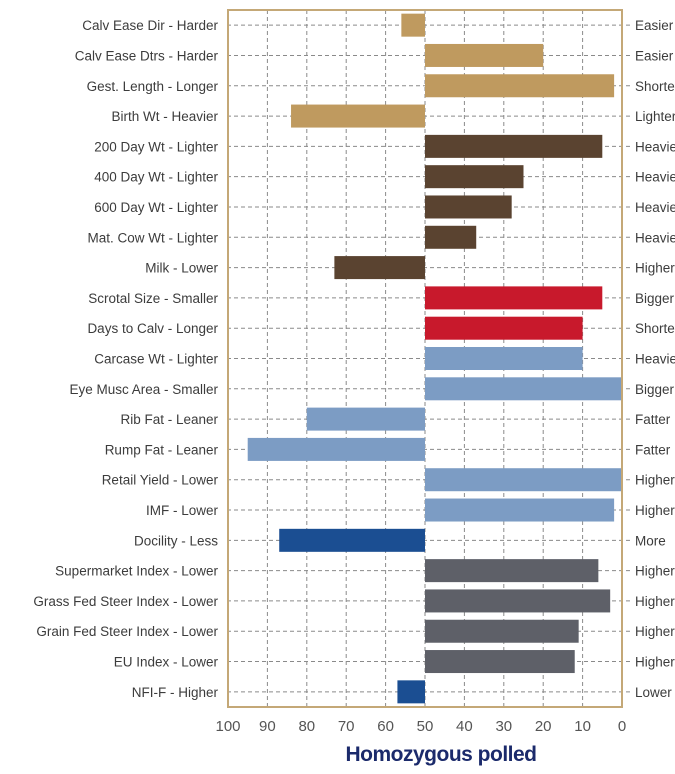  What do you see at coordinates (176, 540) in the screenshot?
I see `category-label: Docility - Less` at bounding box center [176, 540].